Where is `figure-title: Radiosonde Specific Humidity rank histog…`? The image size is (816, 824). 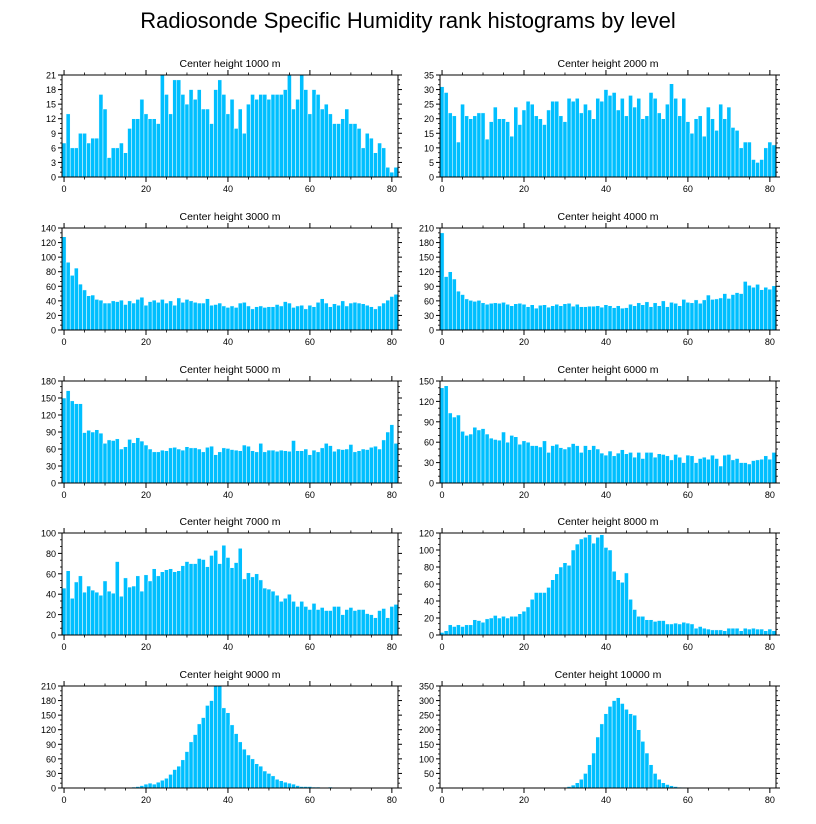
figure-title: Radiosonde Specific Humidity rank histog… is located at coordinates (408, 20).